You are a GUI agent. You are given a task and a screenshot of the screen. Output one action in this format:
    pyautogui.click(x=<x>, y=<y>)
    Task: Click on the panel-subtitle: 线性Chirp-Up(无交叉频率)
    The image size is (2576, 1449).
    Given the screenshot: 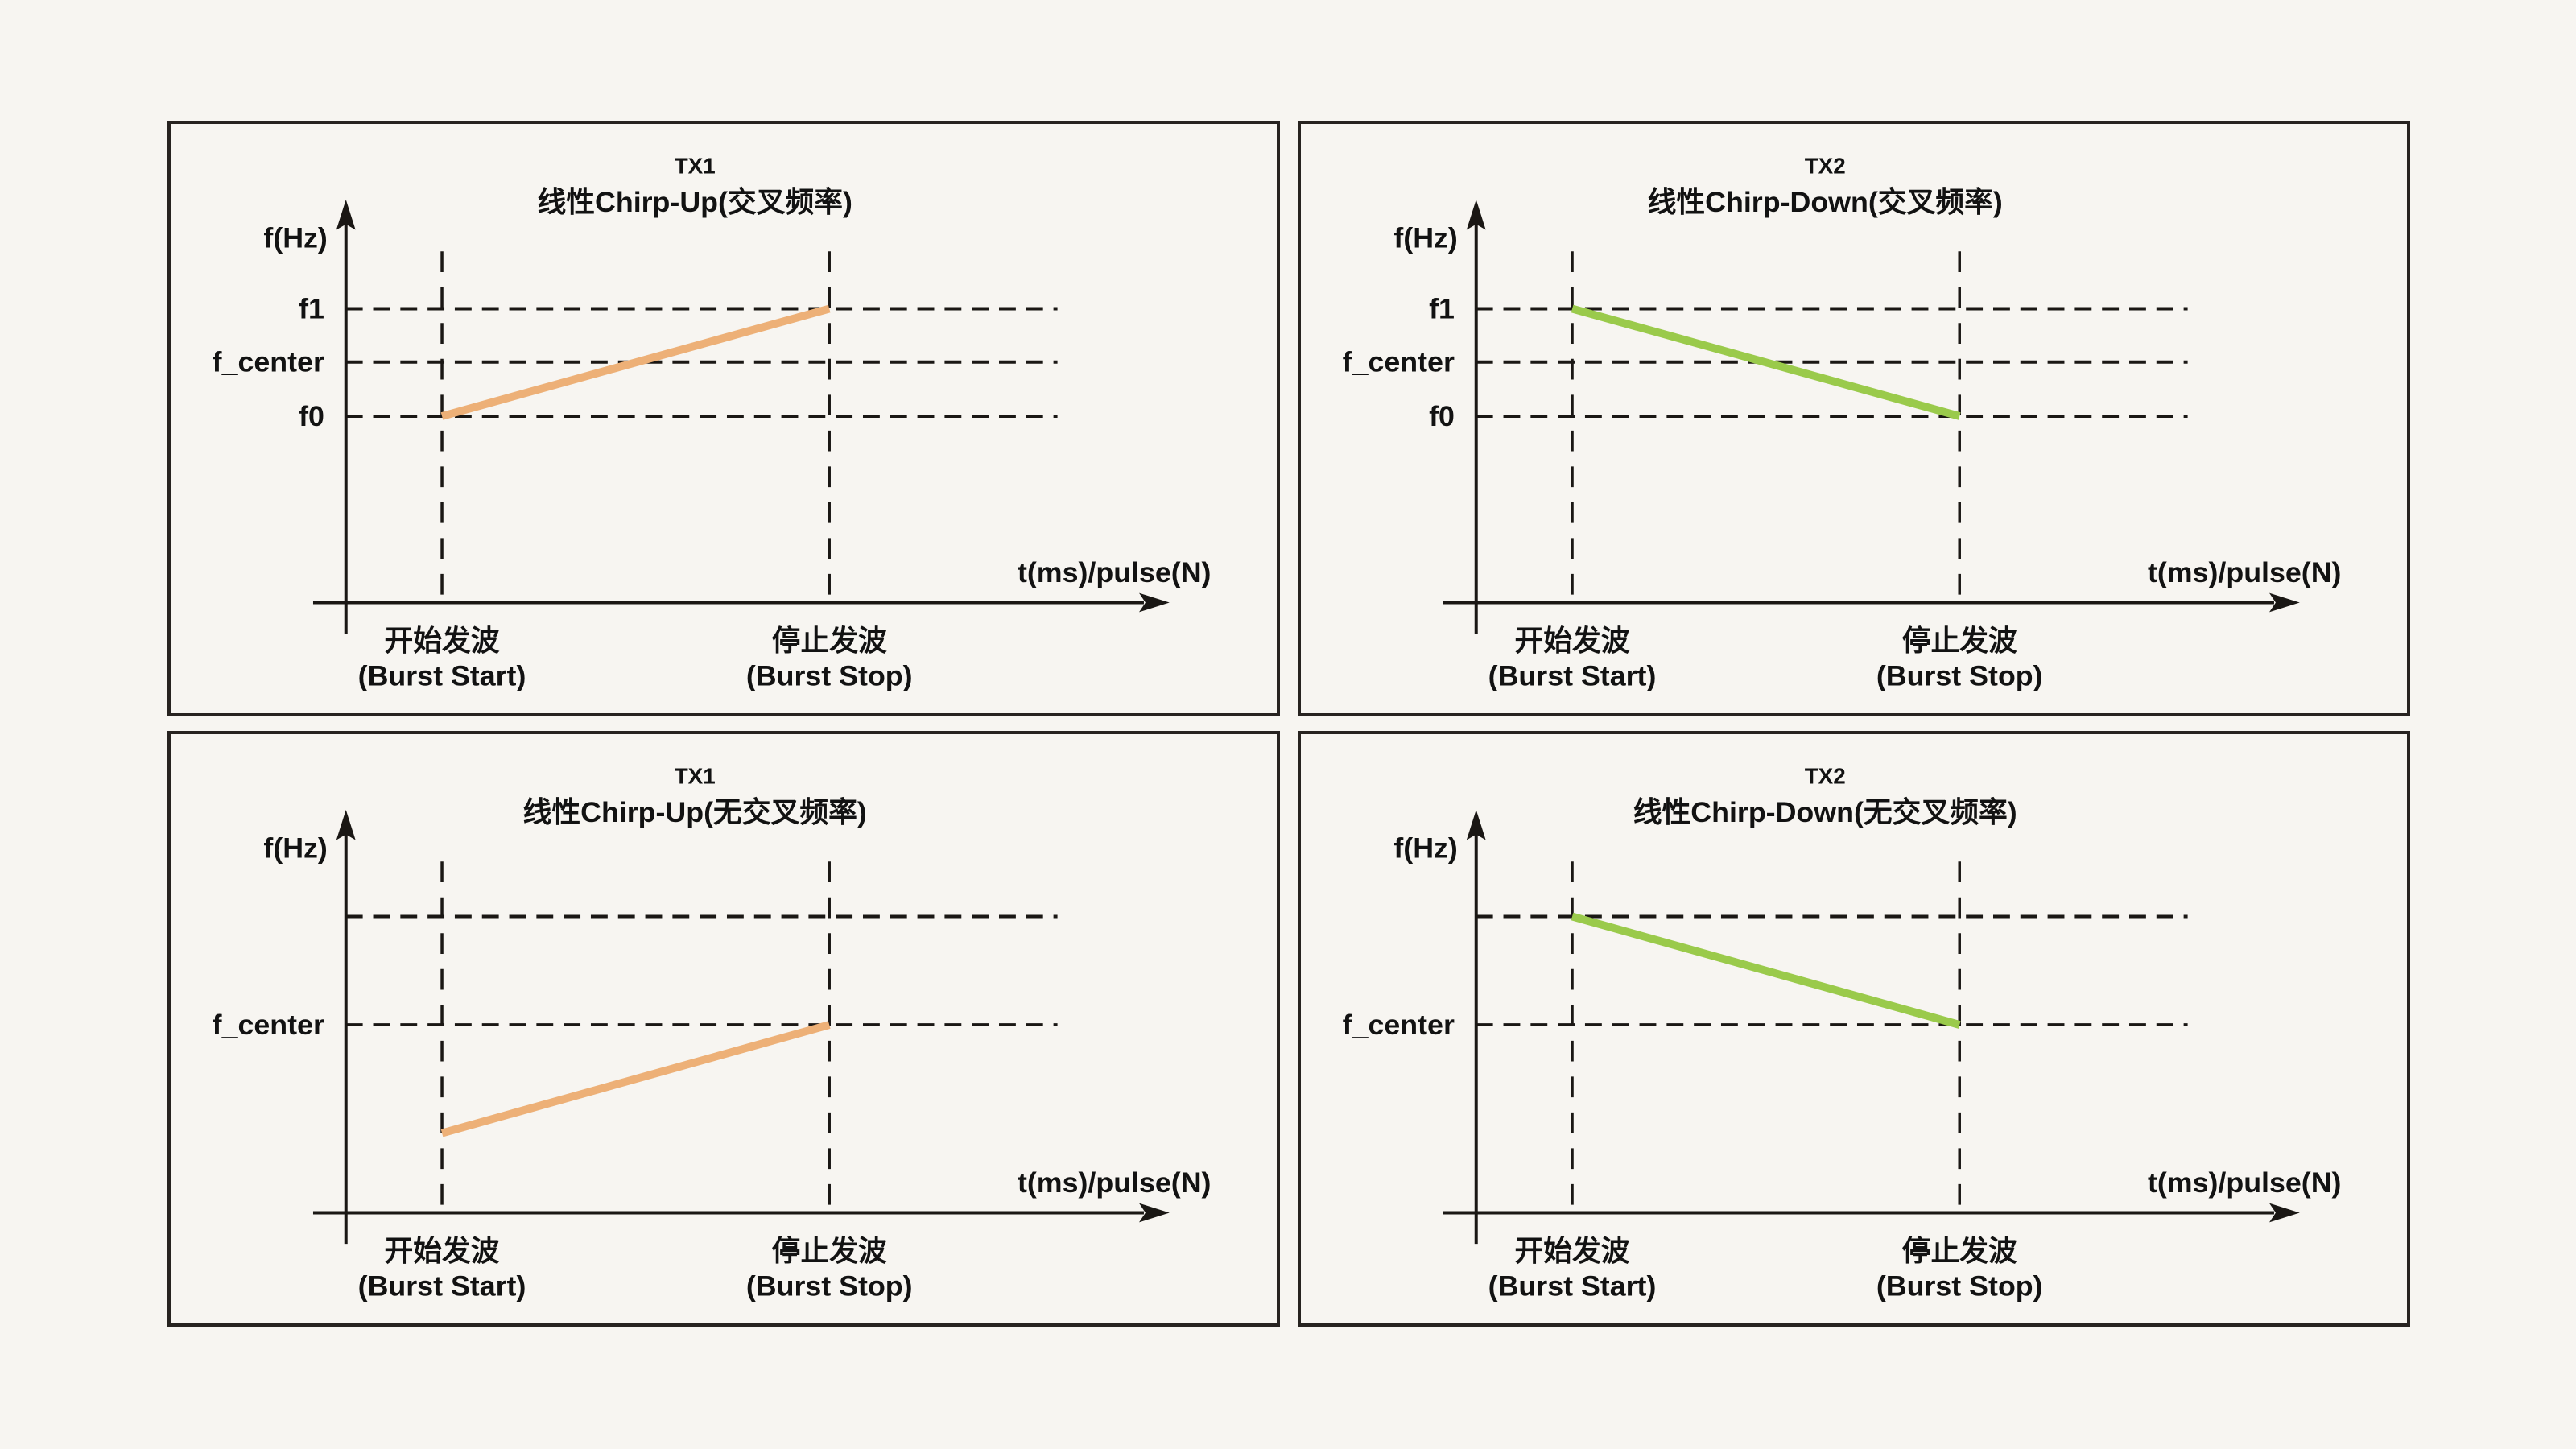 What is the action you would take?
    pyautogui.click(x=695, y=812)
    